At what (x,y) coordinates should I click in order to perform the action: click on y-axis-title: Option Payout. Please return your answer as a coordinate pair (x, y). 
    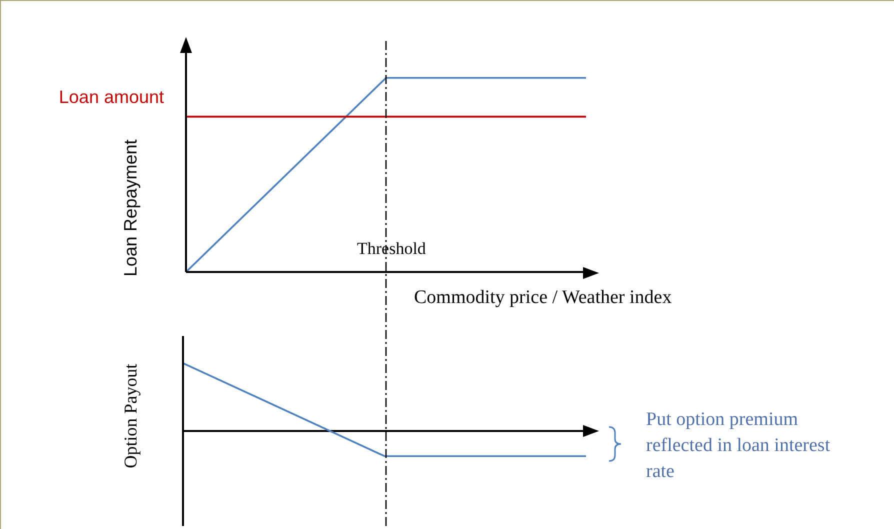
    Looking at the image, I should click on (131, 416).